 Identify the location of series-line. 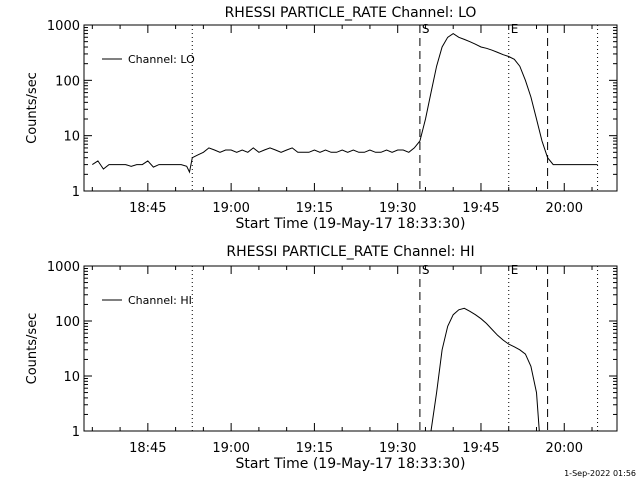
(485, 369).